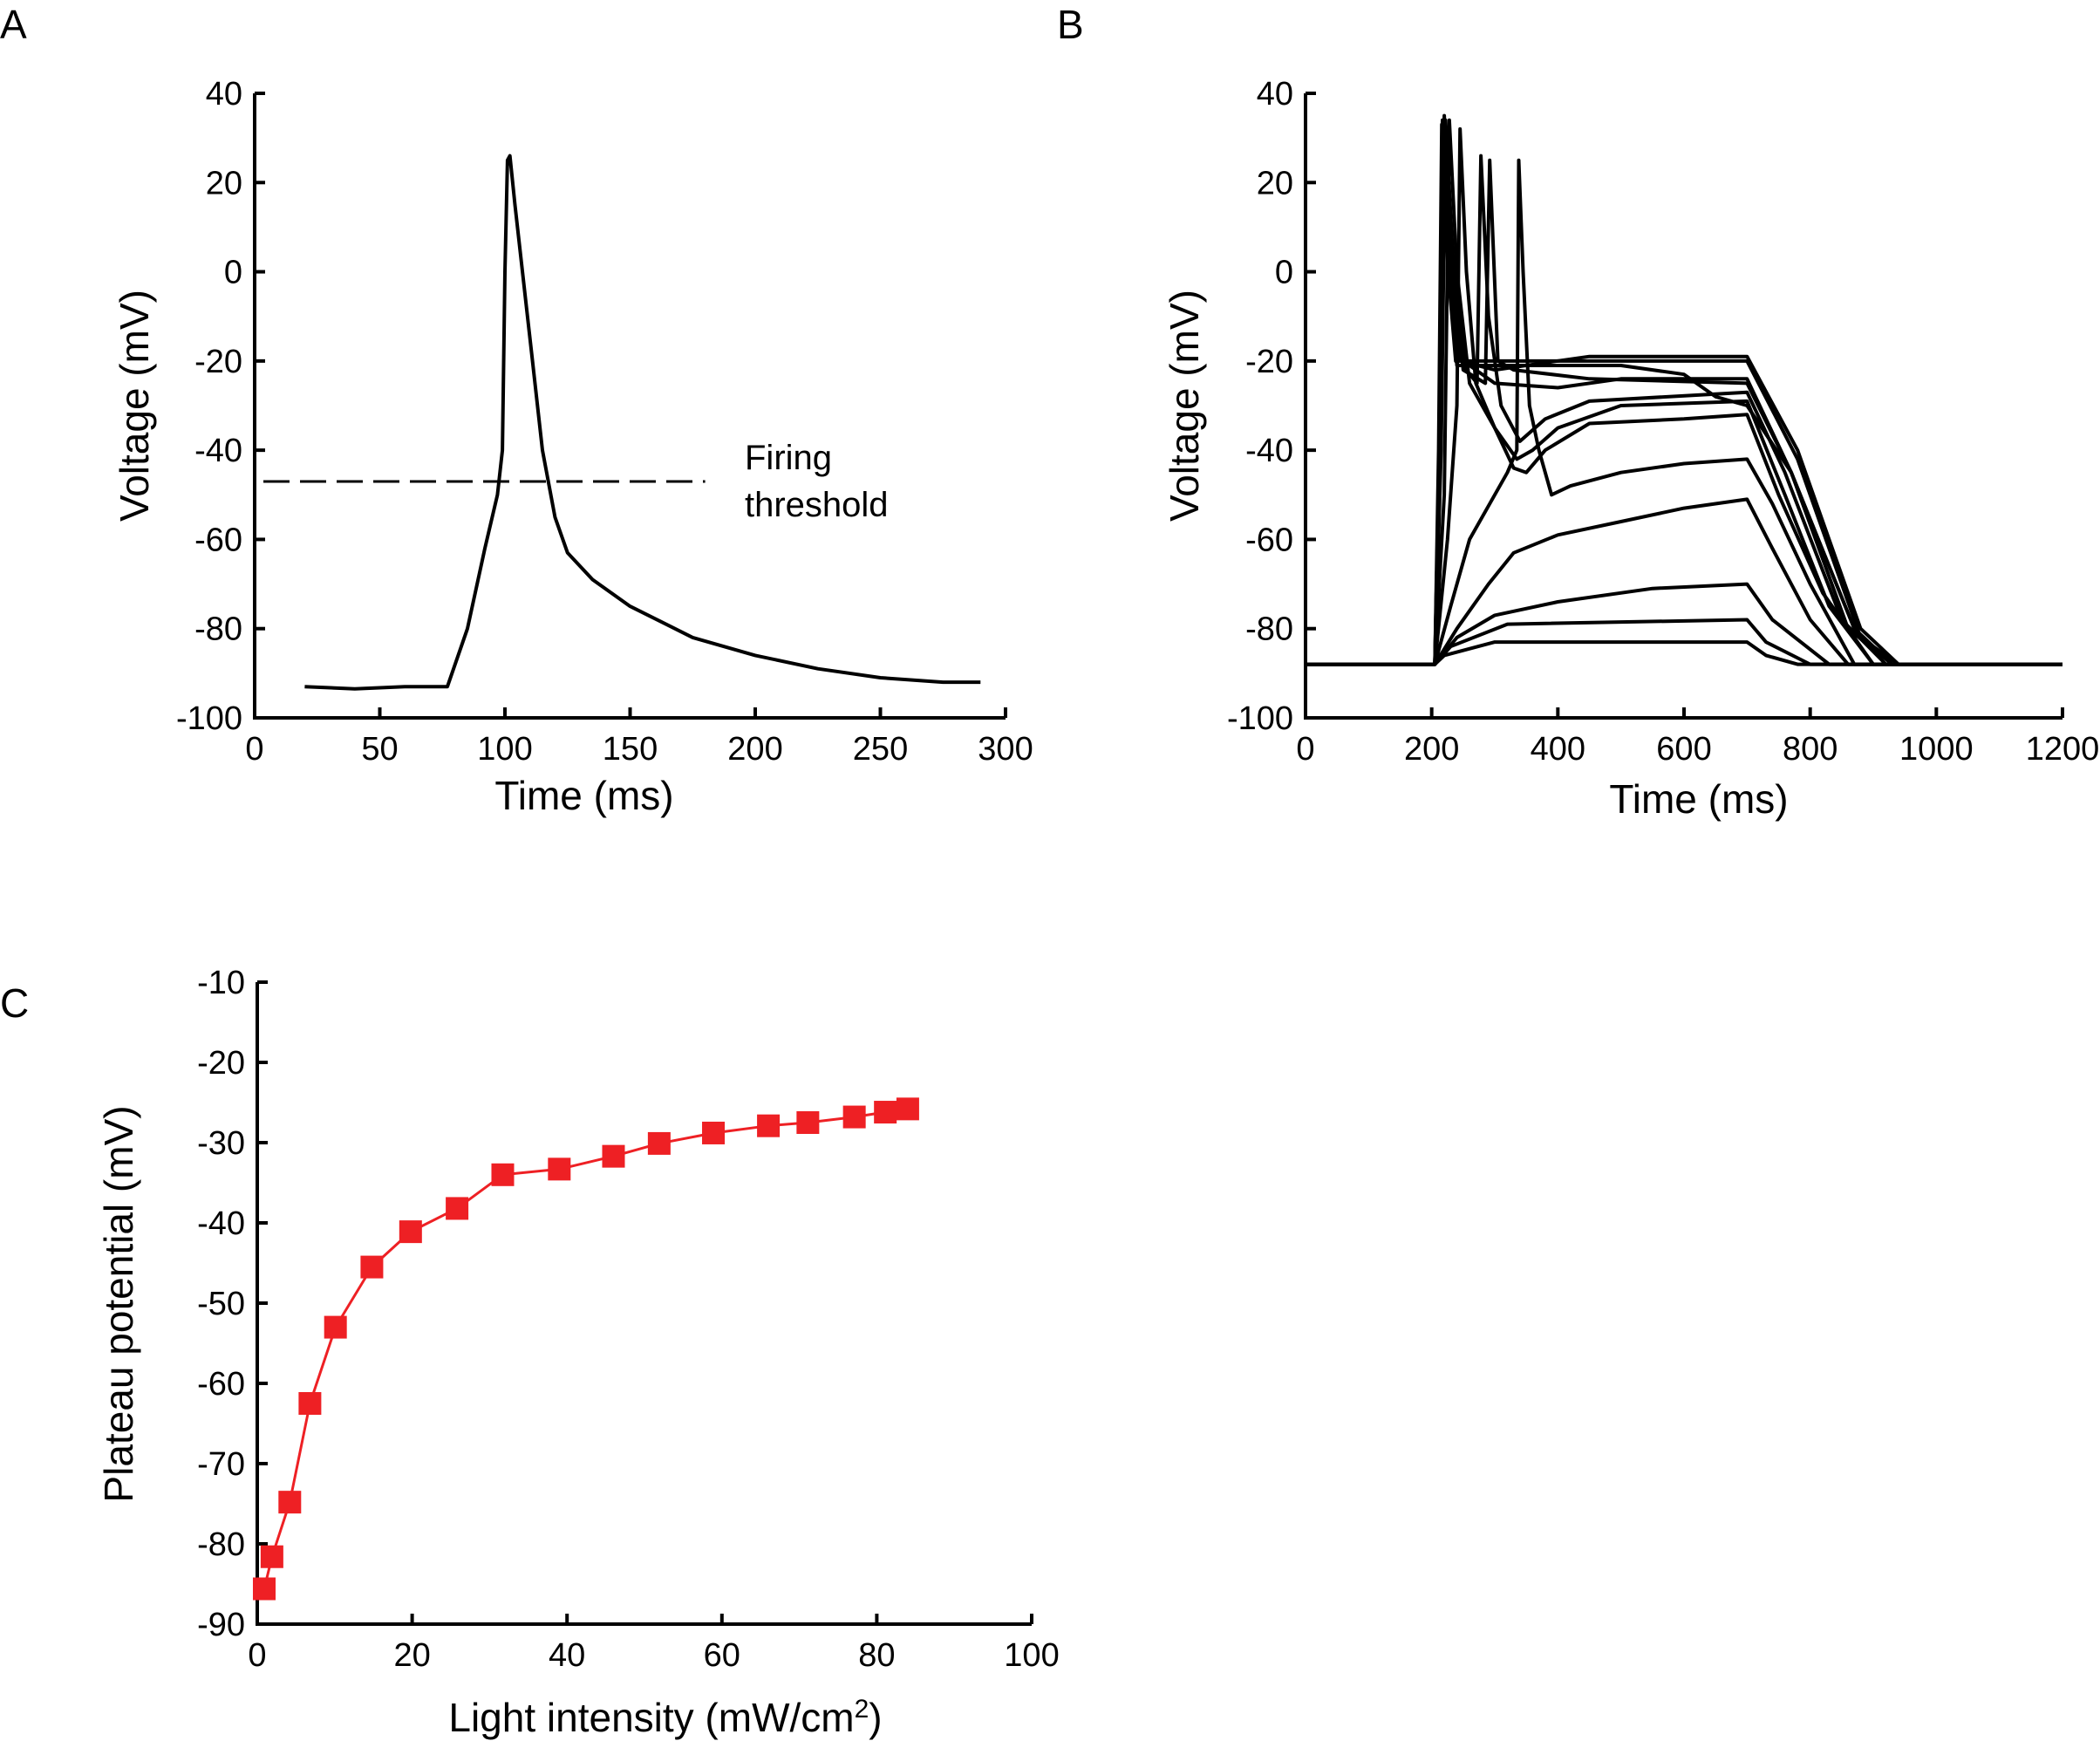  I want to click on y-tick-label: -90, so click(221, 1625).